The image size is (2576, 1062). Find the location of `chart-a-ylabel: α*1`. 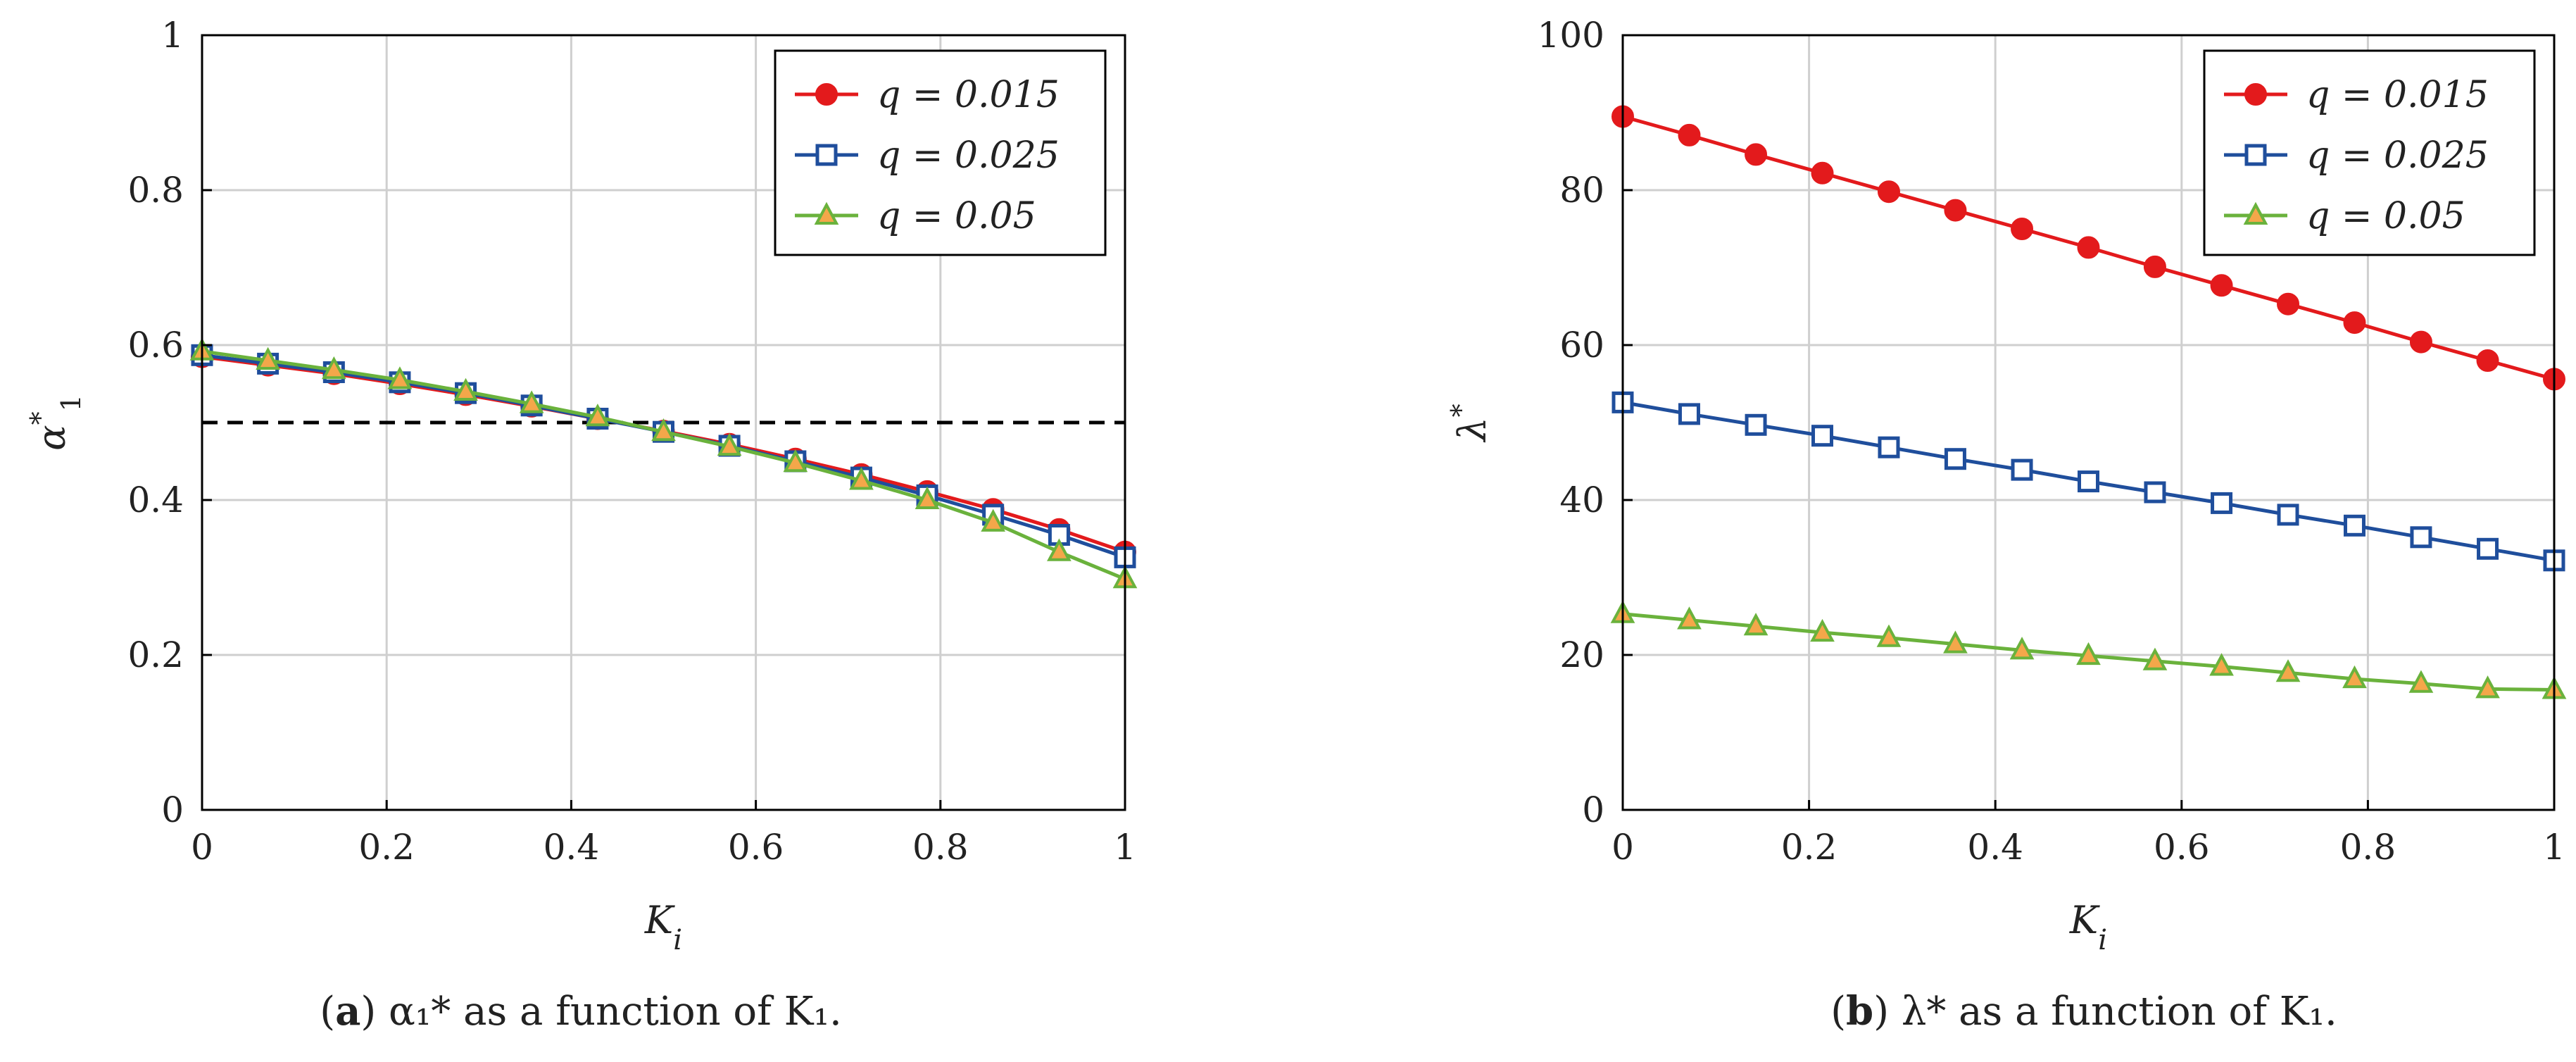

chart-a-ylabel: α*1 is located at coordinates (56, 422).